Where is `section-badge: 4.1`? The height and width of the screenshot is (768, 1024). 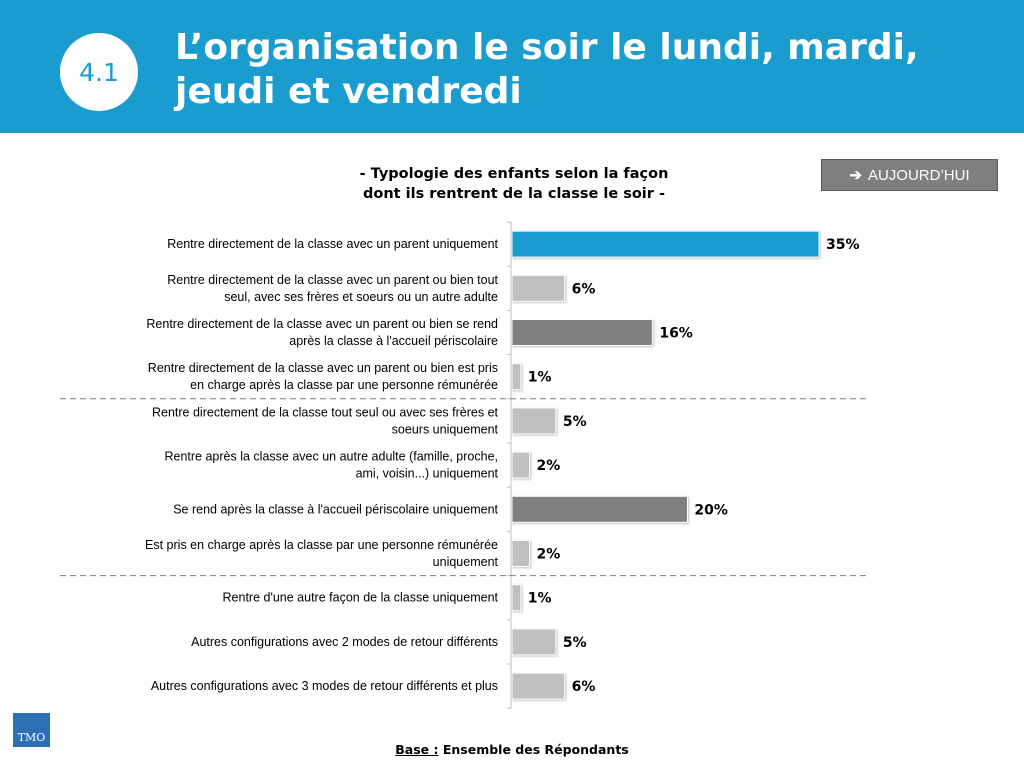 section-badge: 4.1 is located at coordinates (99, 72).